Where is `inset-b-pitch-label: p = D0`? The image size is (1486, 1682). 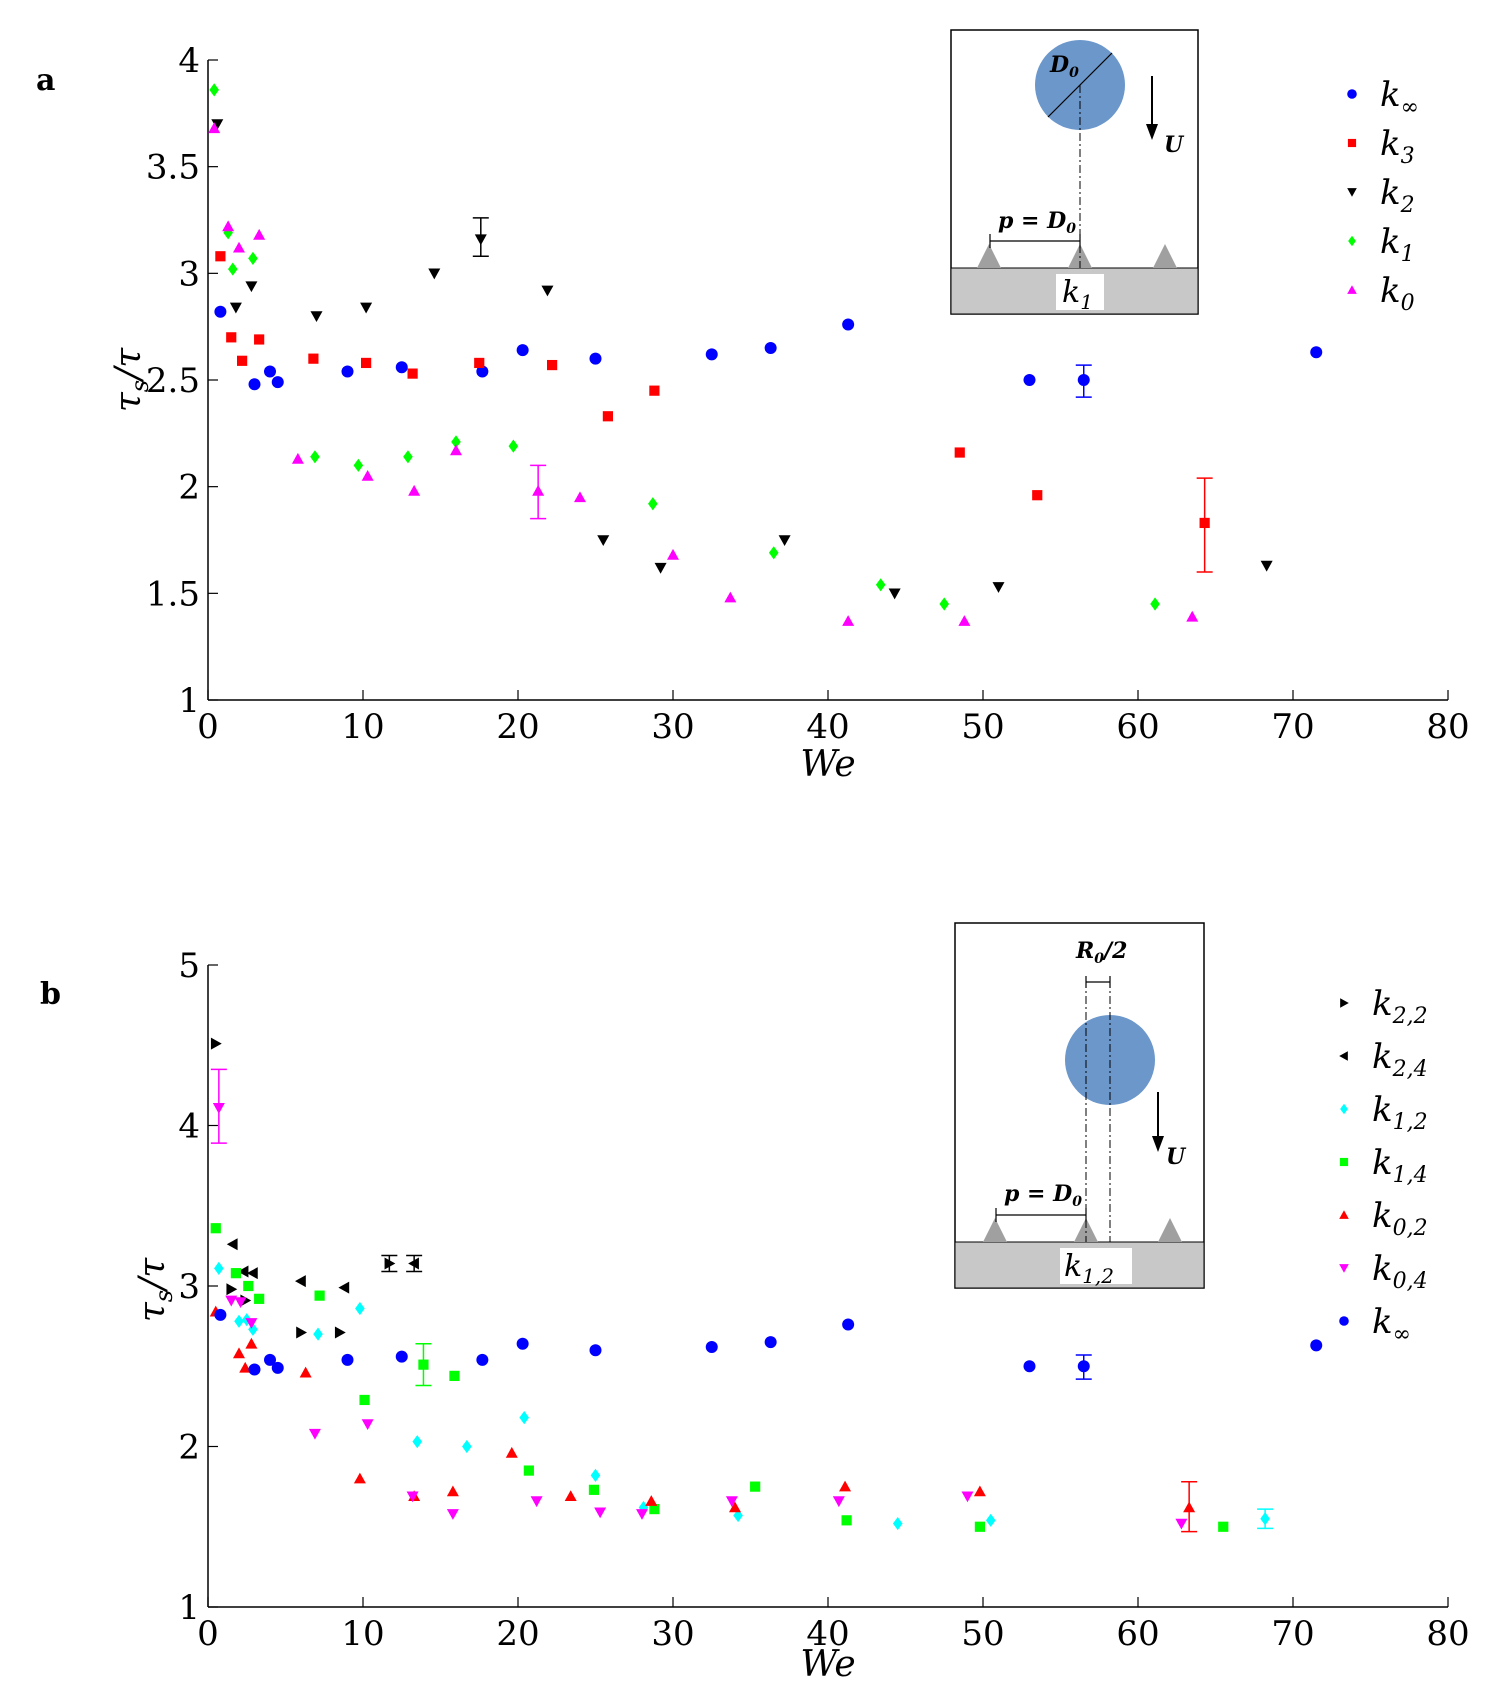
inset-b-pitch-label: p = D0 is located at coordinates (1043, 1195).